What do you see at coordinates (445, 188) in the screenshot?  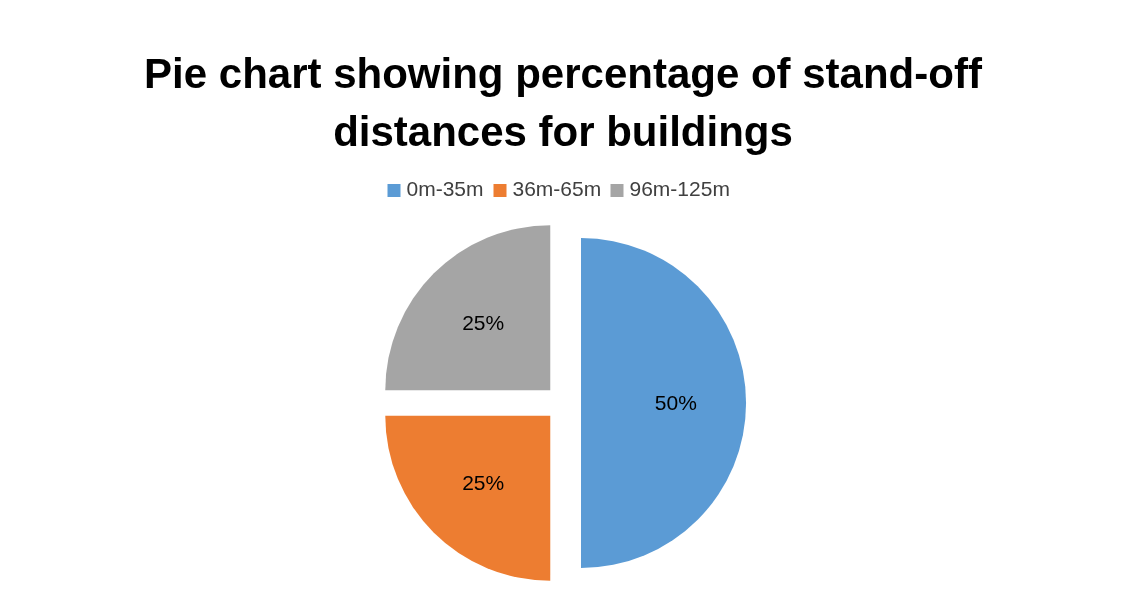 I see `legend-label: 0m-35m` at bounding box center [445, 188].